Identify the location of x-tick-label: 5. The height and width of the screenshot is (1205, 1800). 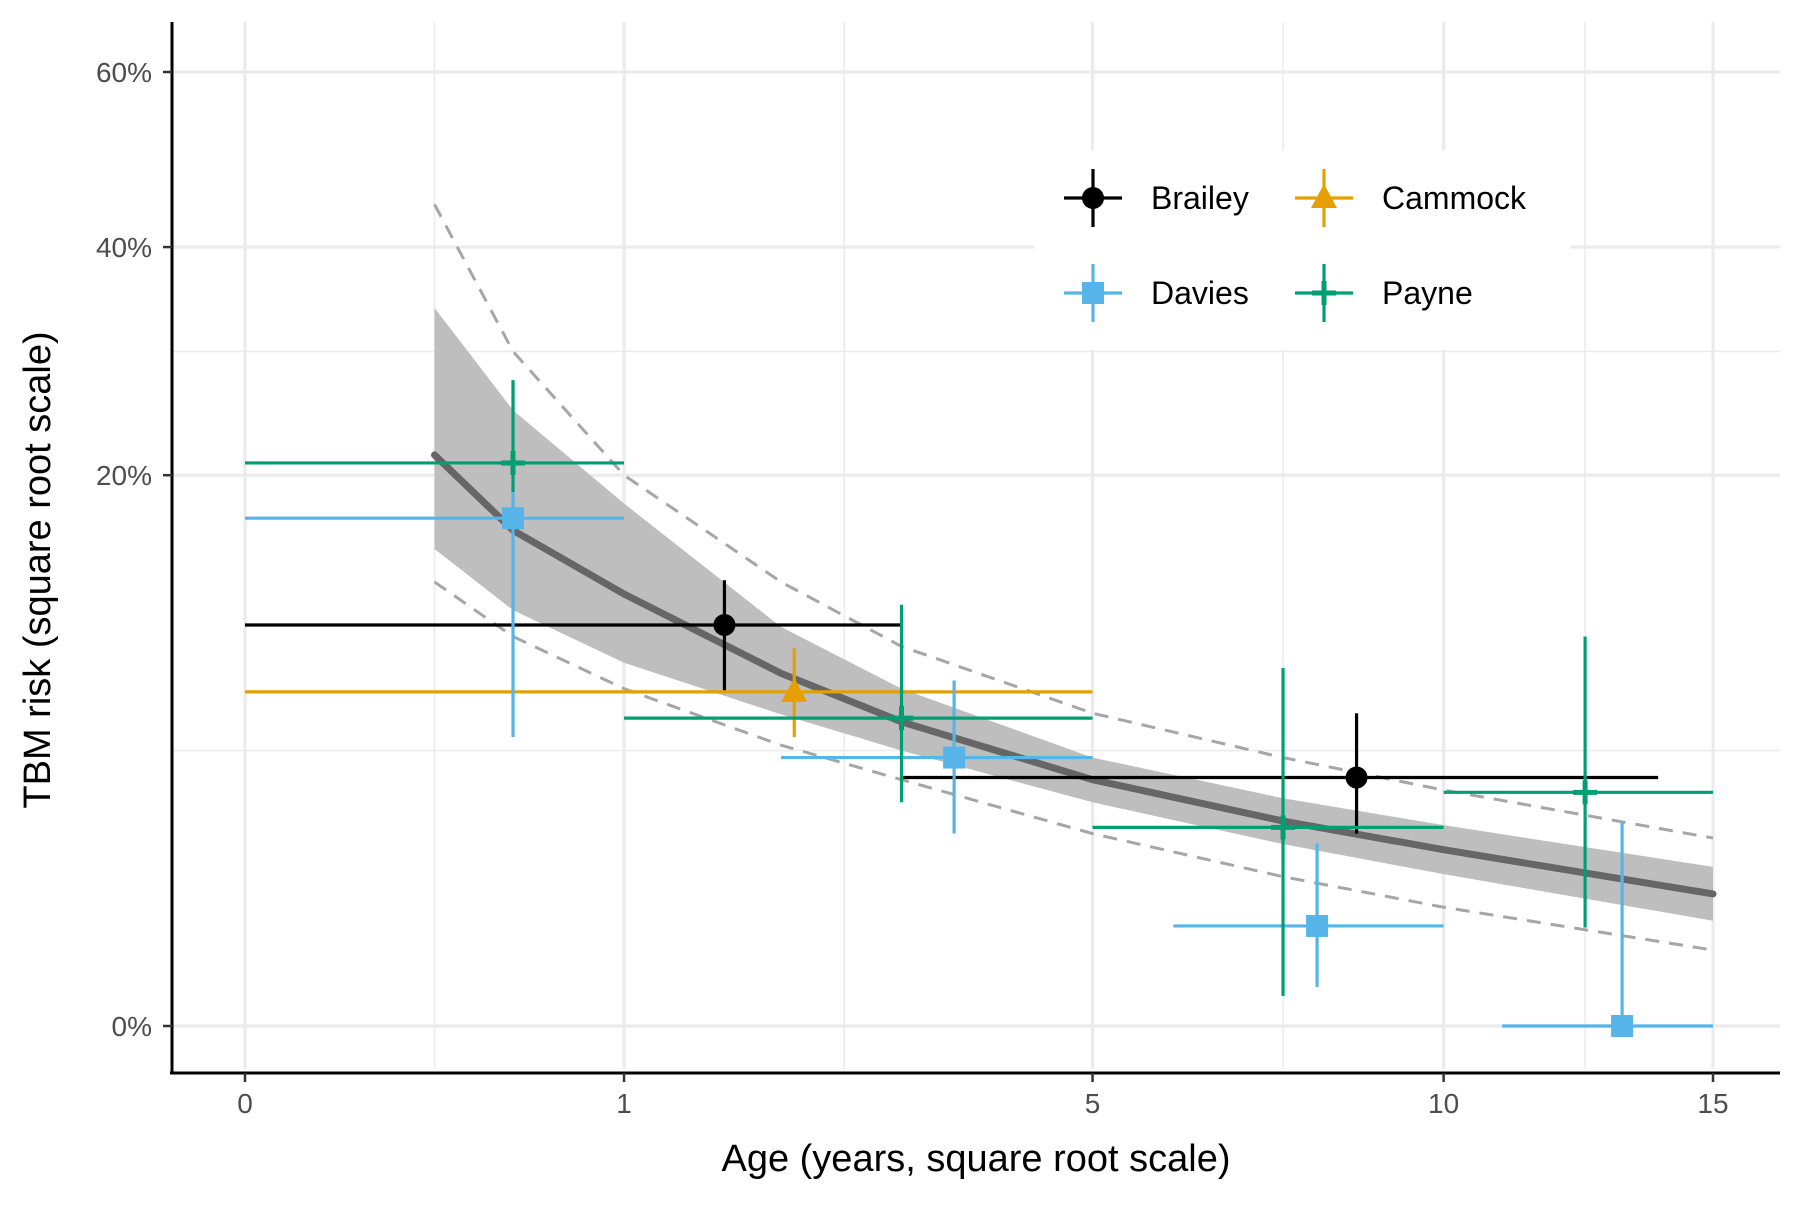
(1093, 1103).